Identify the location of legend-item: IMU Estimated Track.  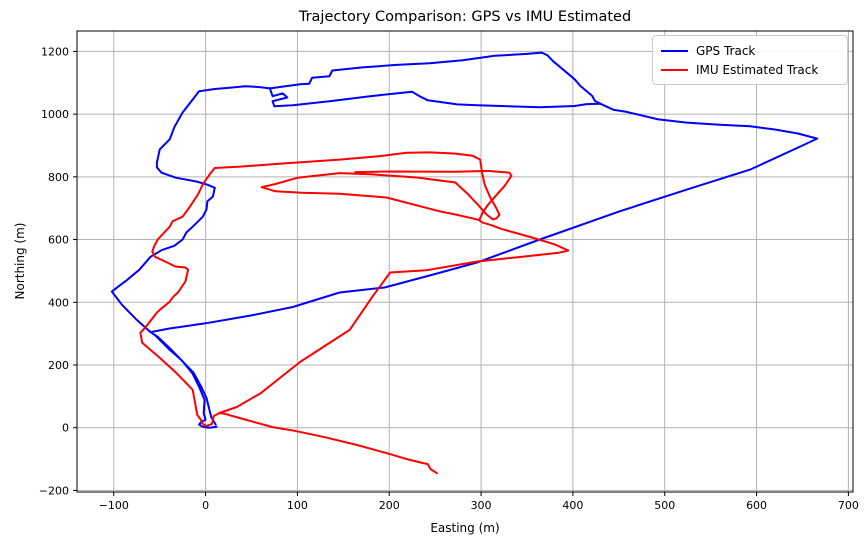
(750, 69).